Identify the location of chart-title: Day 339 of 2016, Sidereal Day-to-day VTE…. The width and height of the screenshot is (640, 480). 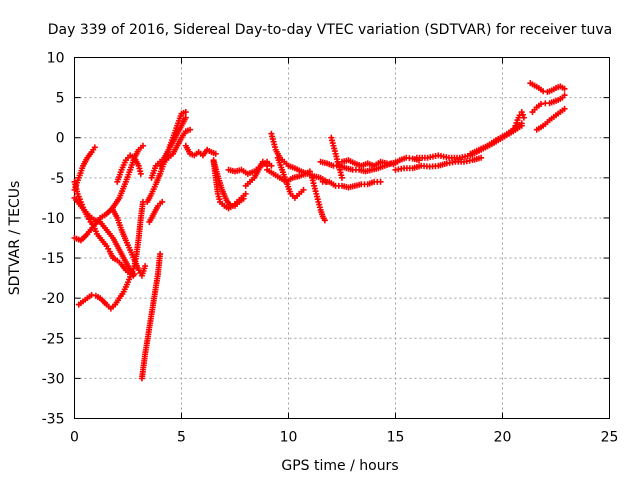
(330, 30).